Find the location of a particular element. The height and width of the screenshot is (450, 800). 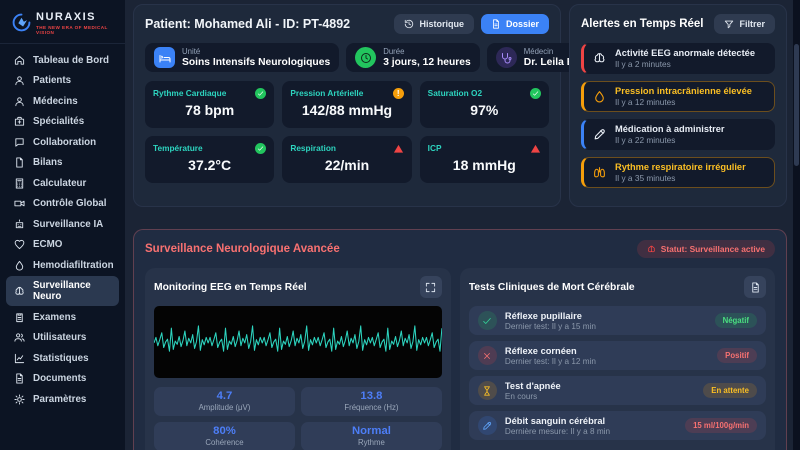

history-icon is located at coordinates (409, 24).